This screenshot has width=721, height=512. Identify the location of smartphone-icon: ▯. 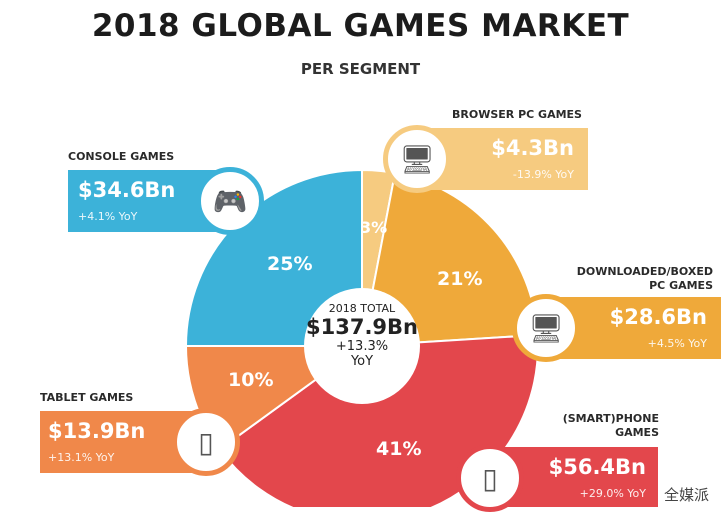
(490, 478).